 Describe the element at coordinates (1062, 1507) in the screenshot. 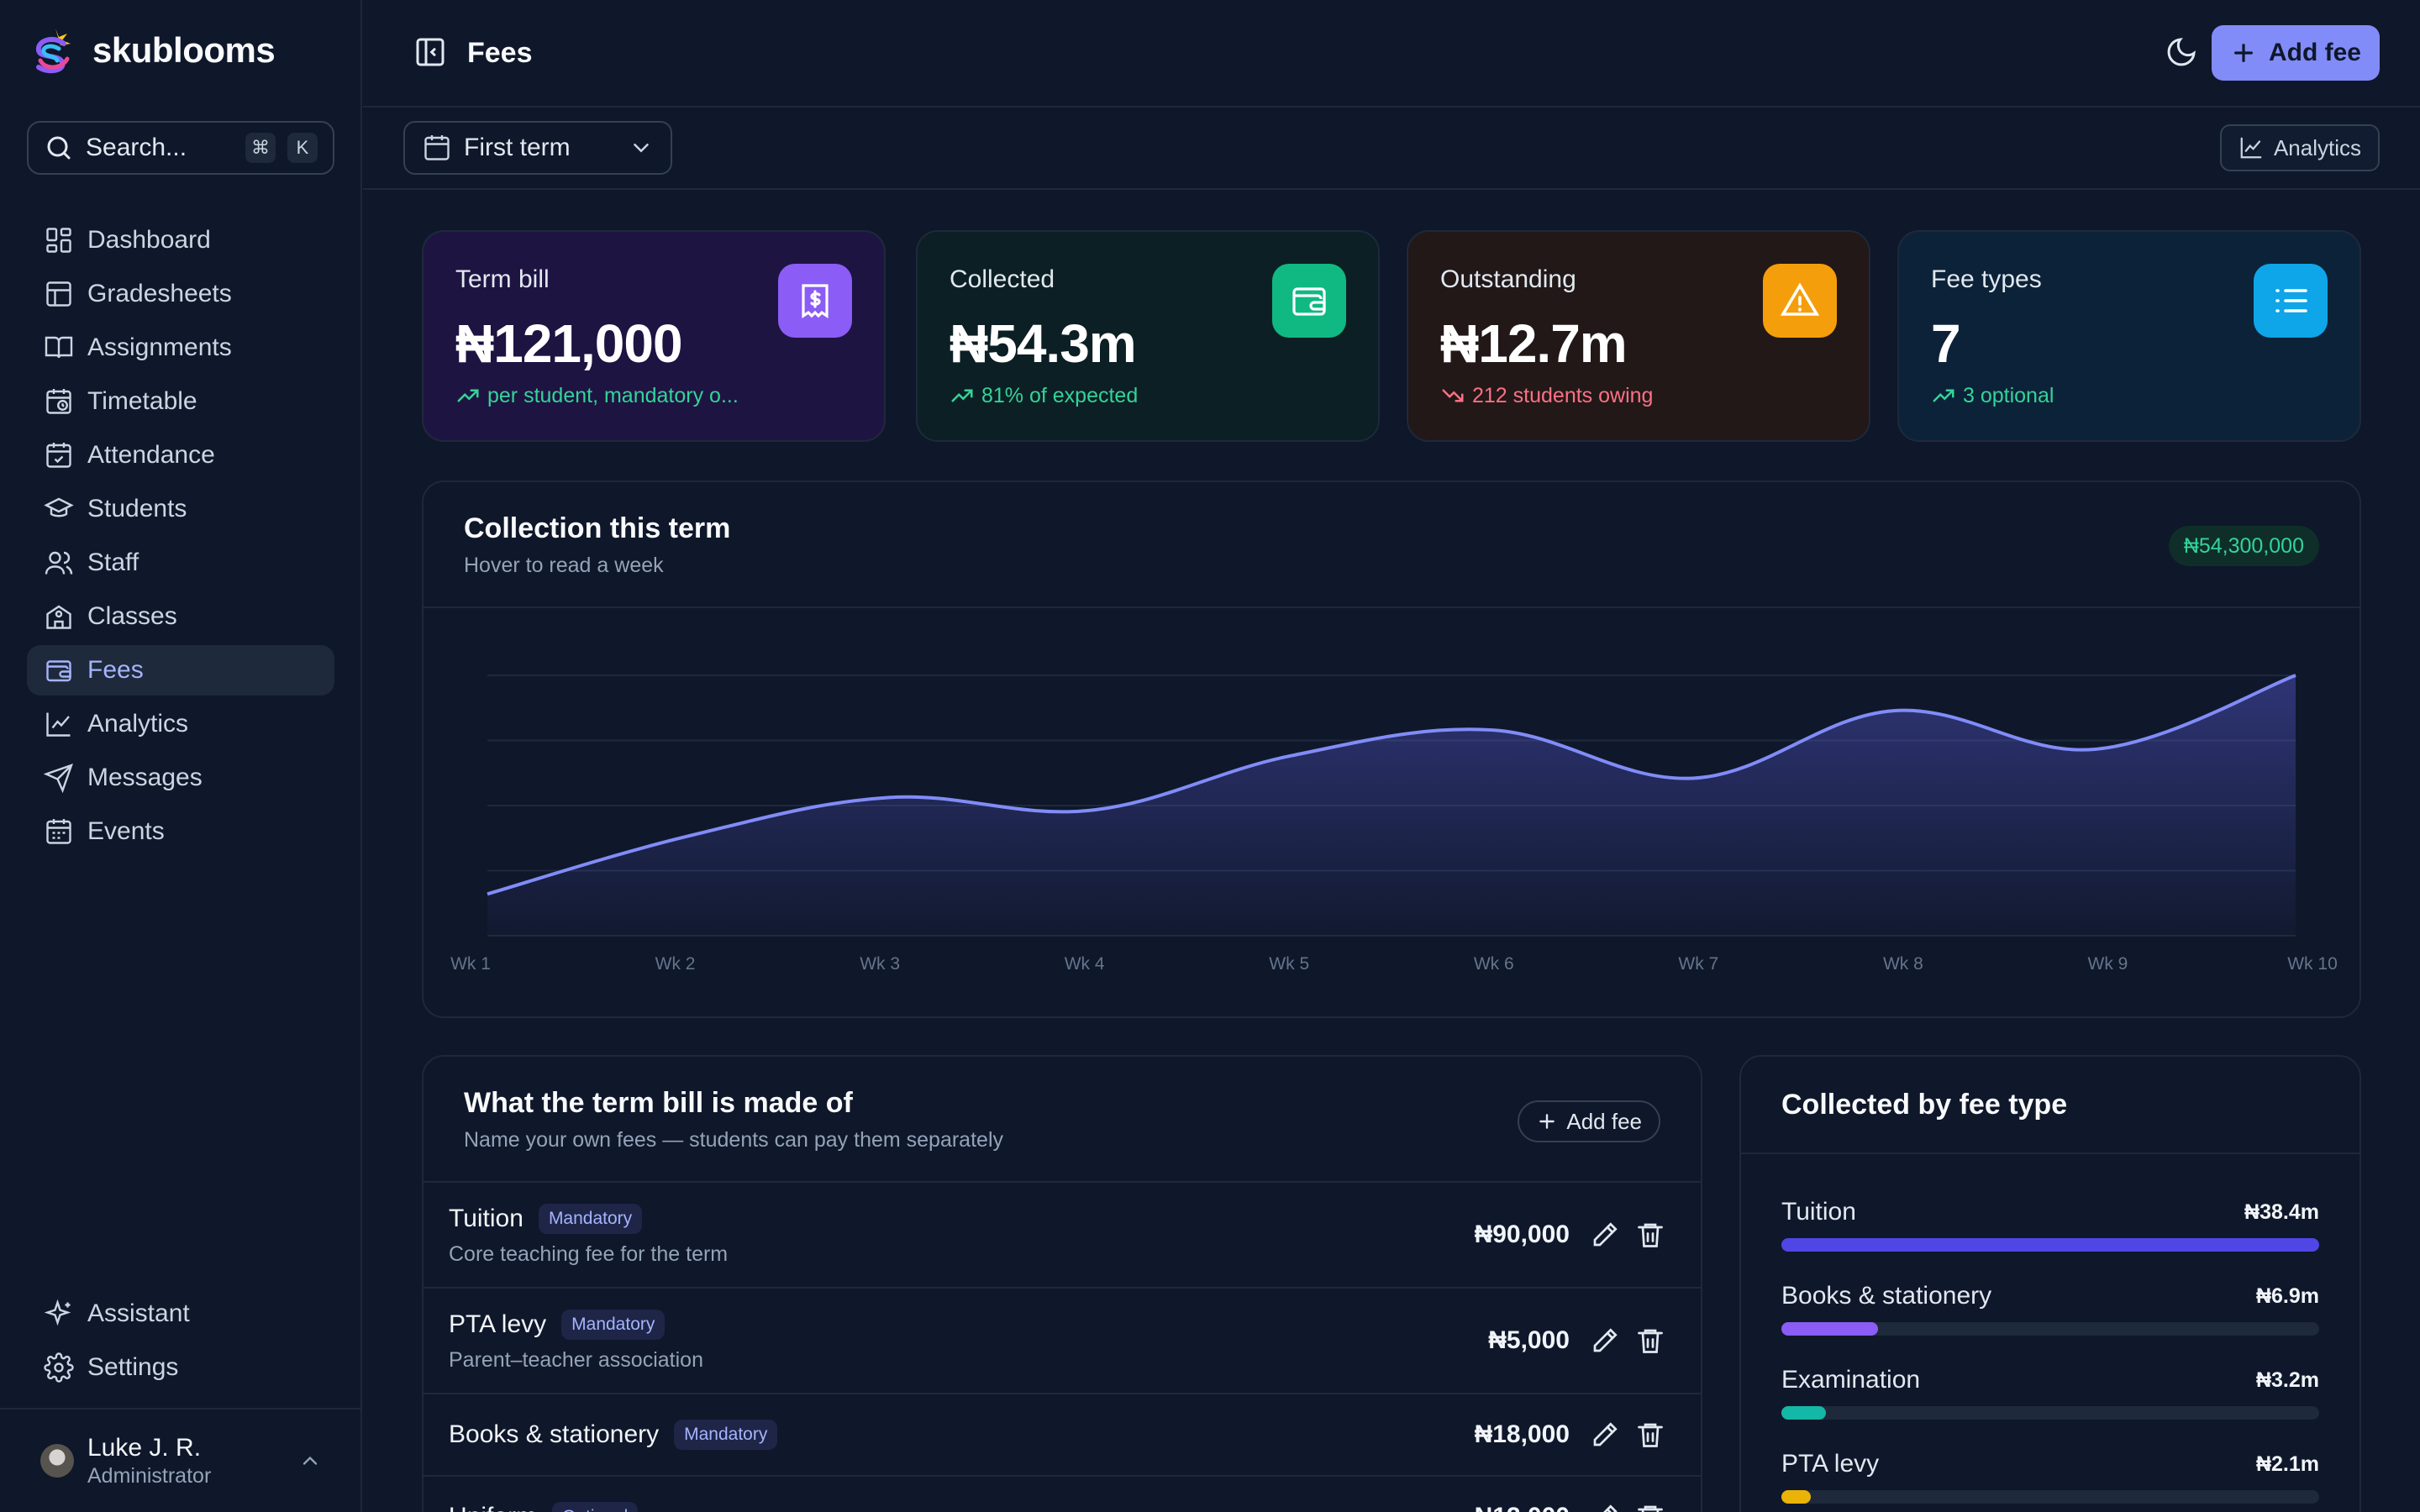

I see `fee-name-line: Uniform Optional` at that location.